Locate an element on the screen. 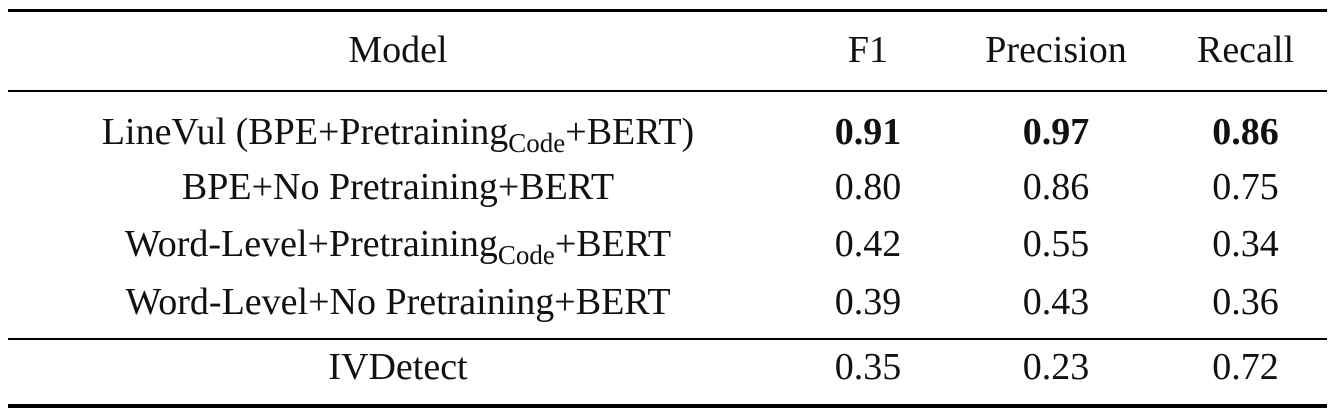  mid-rule is located at coordinates (667, 339).